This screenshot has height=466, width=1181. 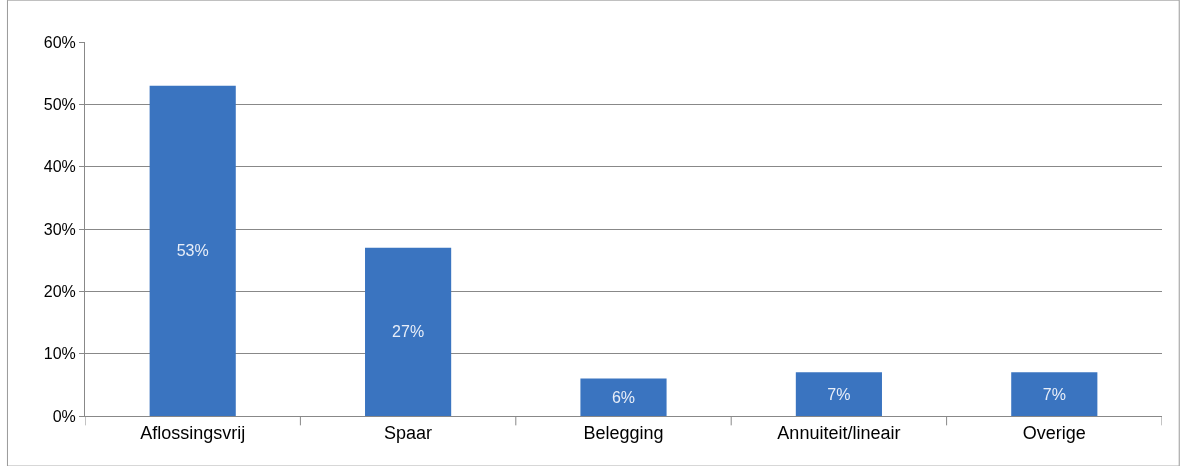 I want to click on data-label: 27%, so click(x=408, y=332).